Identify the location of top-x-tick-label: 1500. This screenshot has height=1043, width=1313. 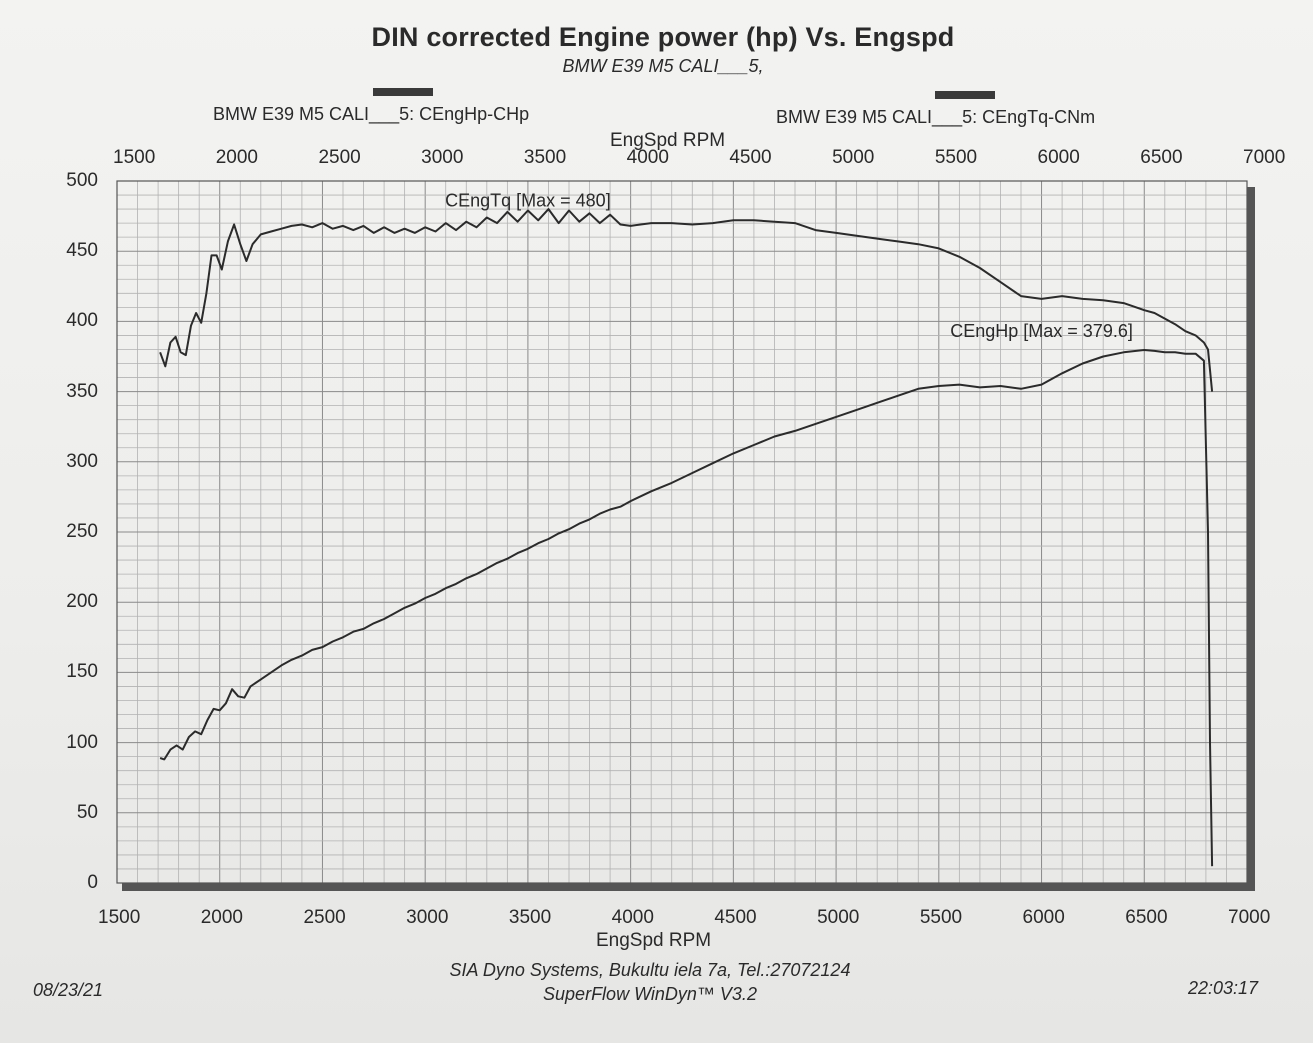
(134, 157).